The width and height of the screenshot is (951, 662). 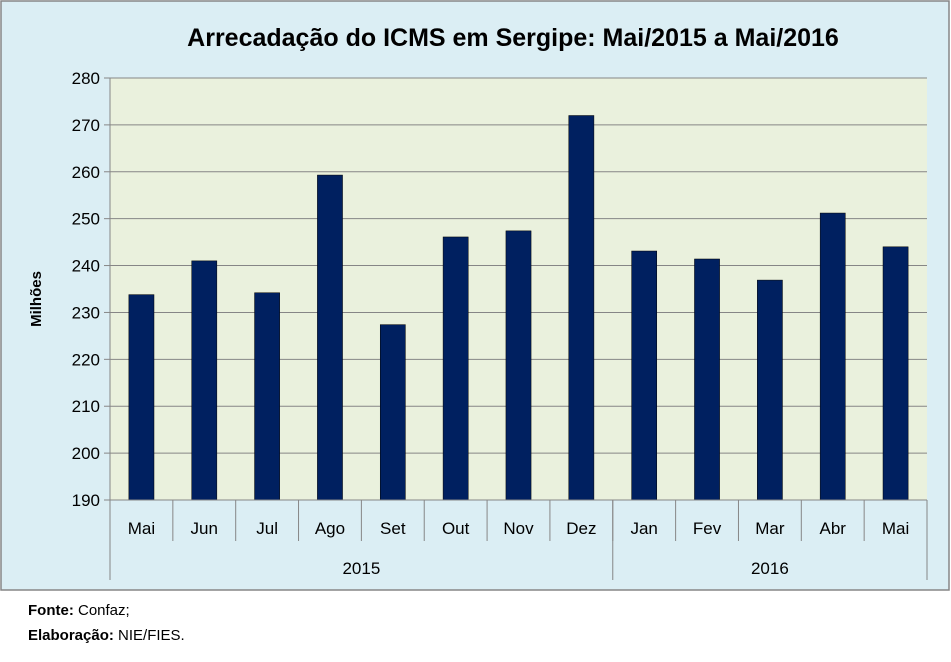 What do you see at coordinates (267, 528) in the screenshot?
I see `x-tick-label-3: Jul` at bounding box center [267, 528].